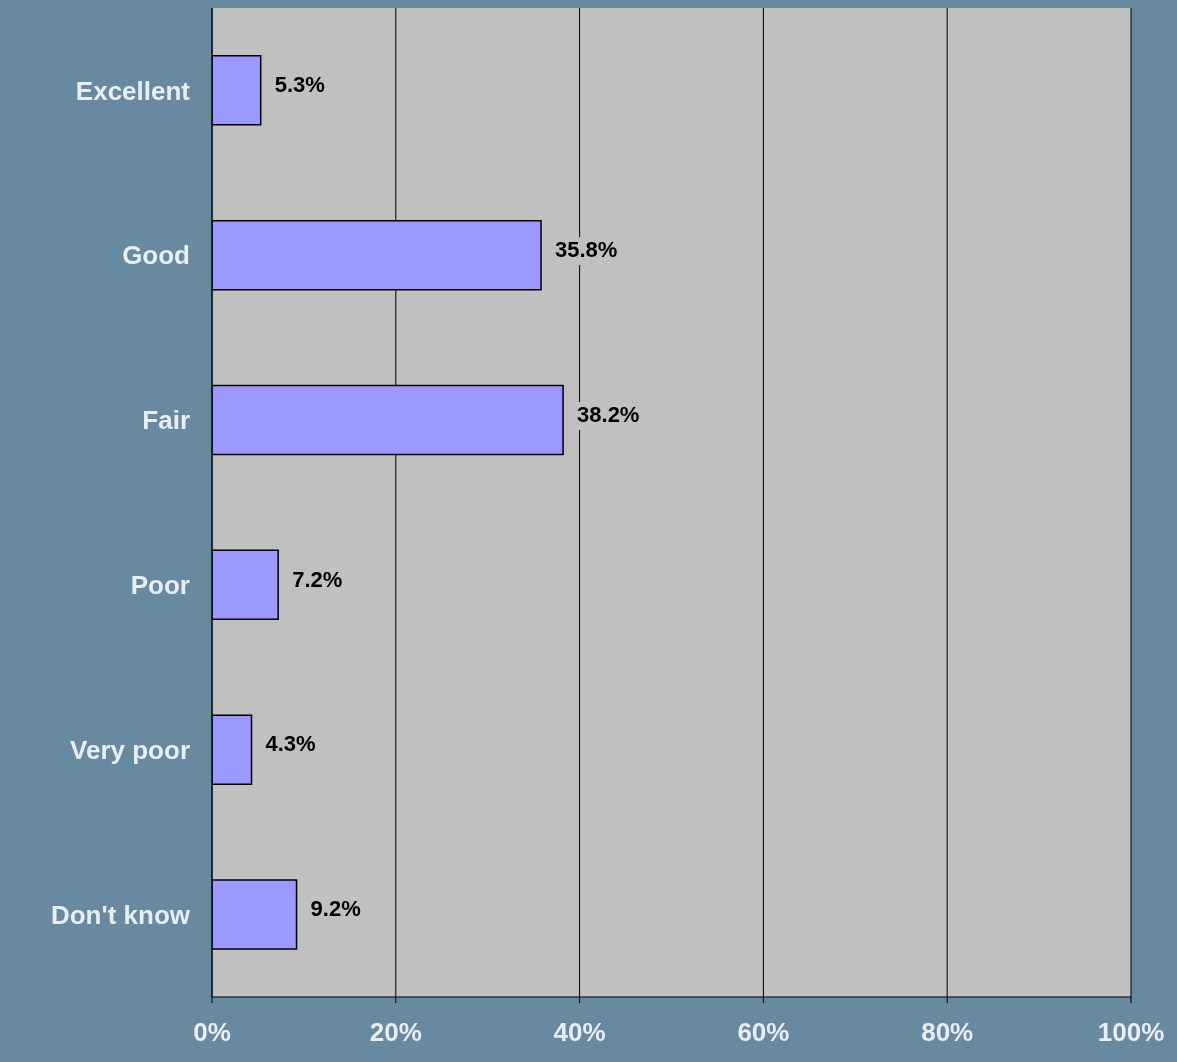 This screenshot has width=1177, height=1062. What do you see at coordinates (133, 90) in the screenshot?
I see `y-tick-label: Excellent` at bounding box center [133, 90].